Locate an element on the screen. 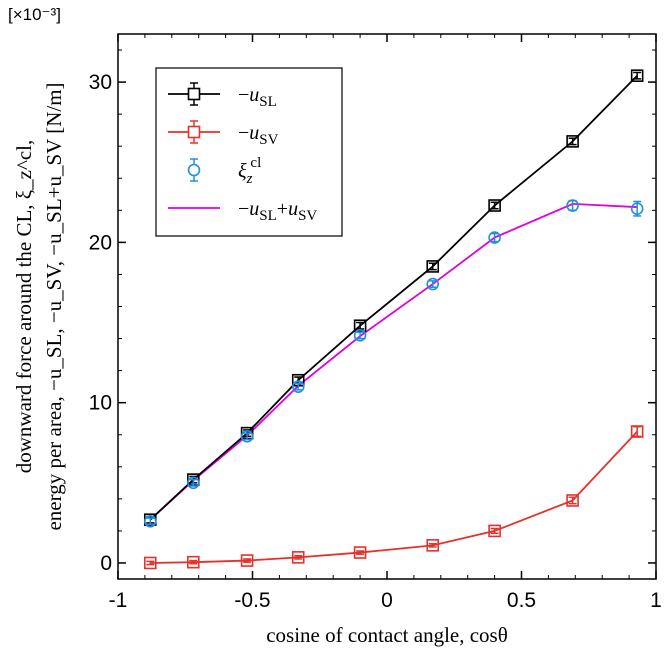 This screenshot has width=664, height=660. x-tick-label: 1 is located at coordinates (656, 600).